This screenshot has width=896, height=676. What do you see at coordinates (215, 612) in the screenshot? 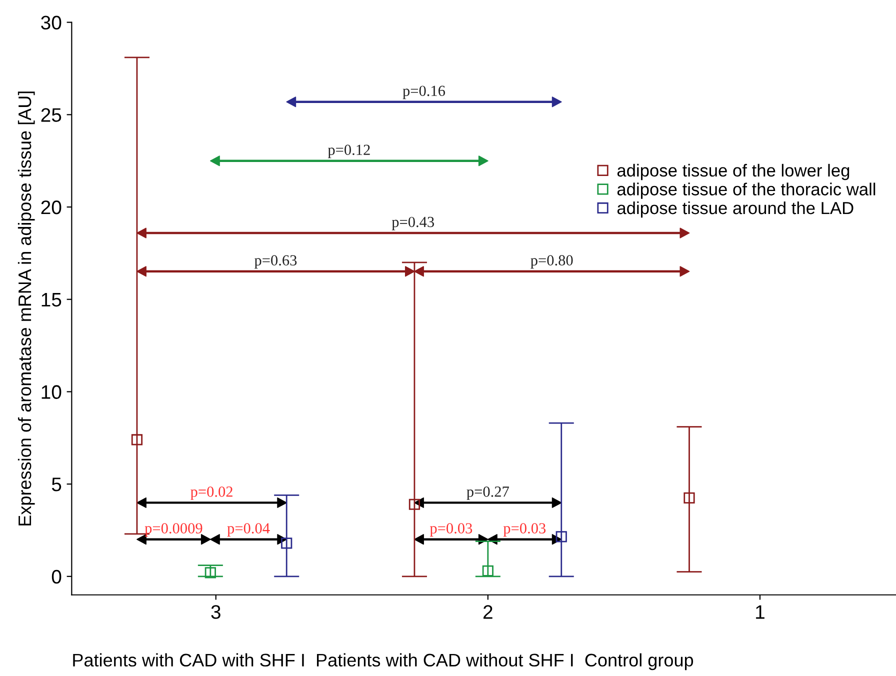
I see `x-tick-label: 3` at bounding box center [215, 612].